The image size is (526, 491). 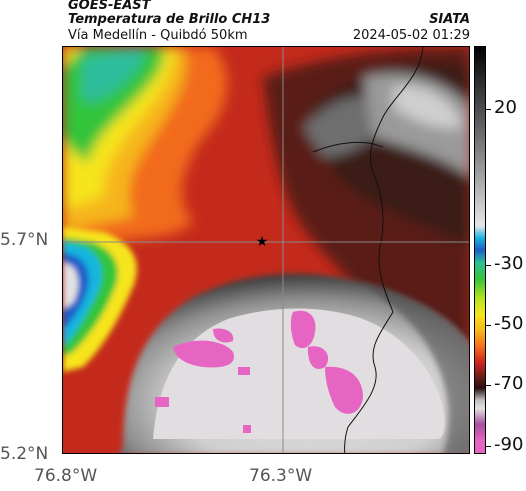 I want to click on y-tick-label: 5.7°N, so click(x=24, y=240).